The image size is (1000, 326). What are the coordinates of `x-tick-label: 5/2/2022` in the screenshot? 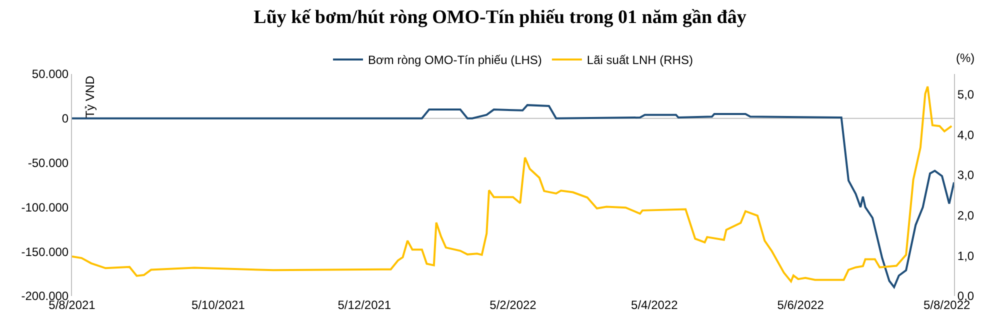 It's located at (513, 305).